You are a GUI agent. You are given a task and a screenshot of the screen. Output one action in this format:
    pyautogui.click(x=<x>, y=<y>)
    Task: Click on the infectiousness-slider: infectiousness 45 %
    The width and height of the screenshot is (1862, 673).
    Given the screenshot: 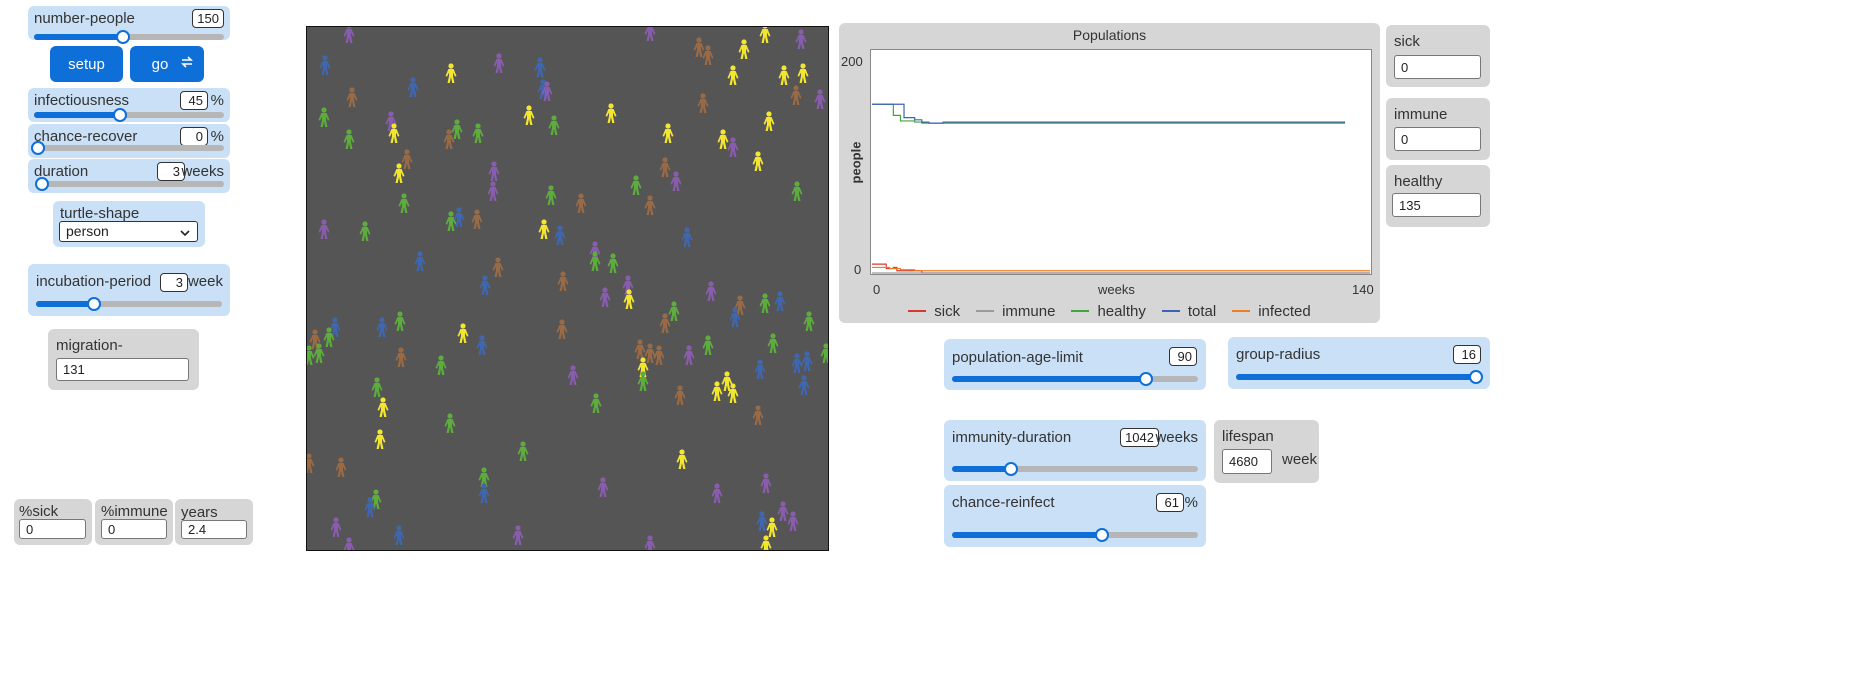 What is the action you would take?
    pyautogui.click(x=129, y=105)
    